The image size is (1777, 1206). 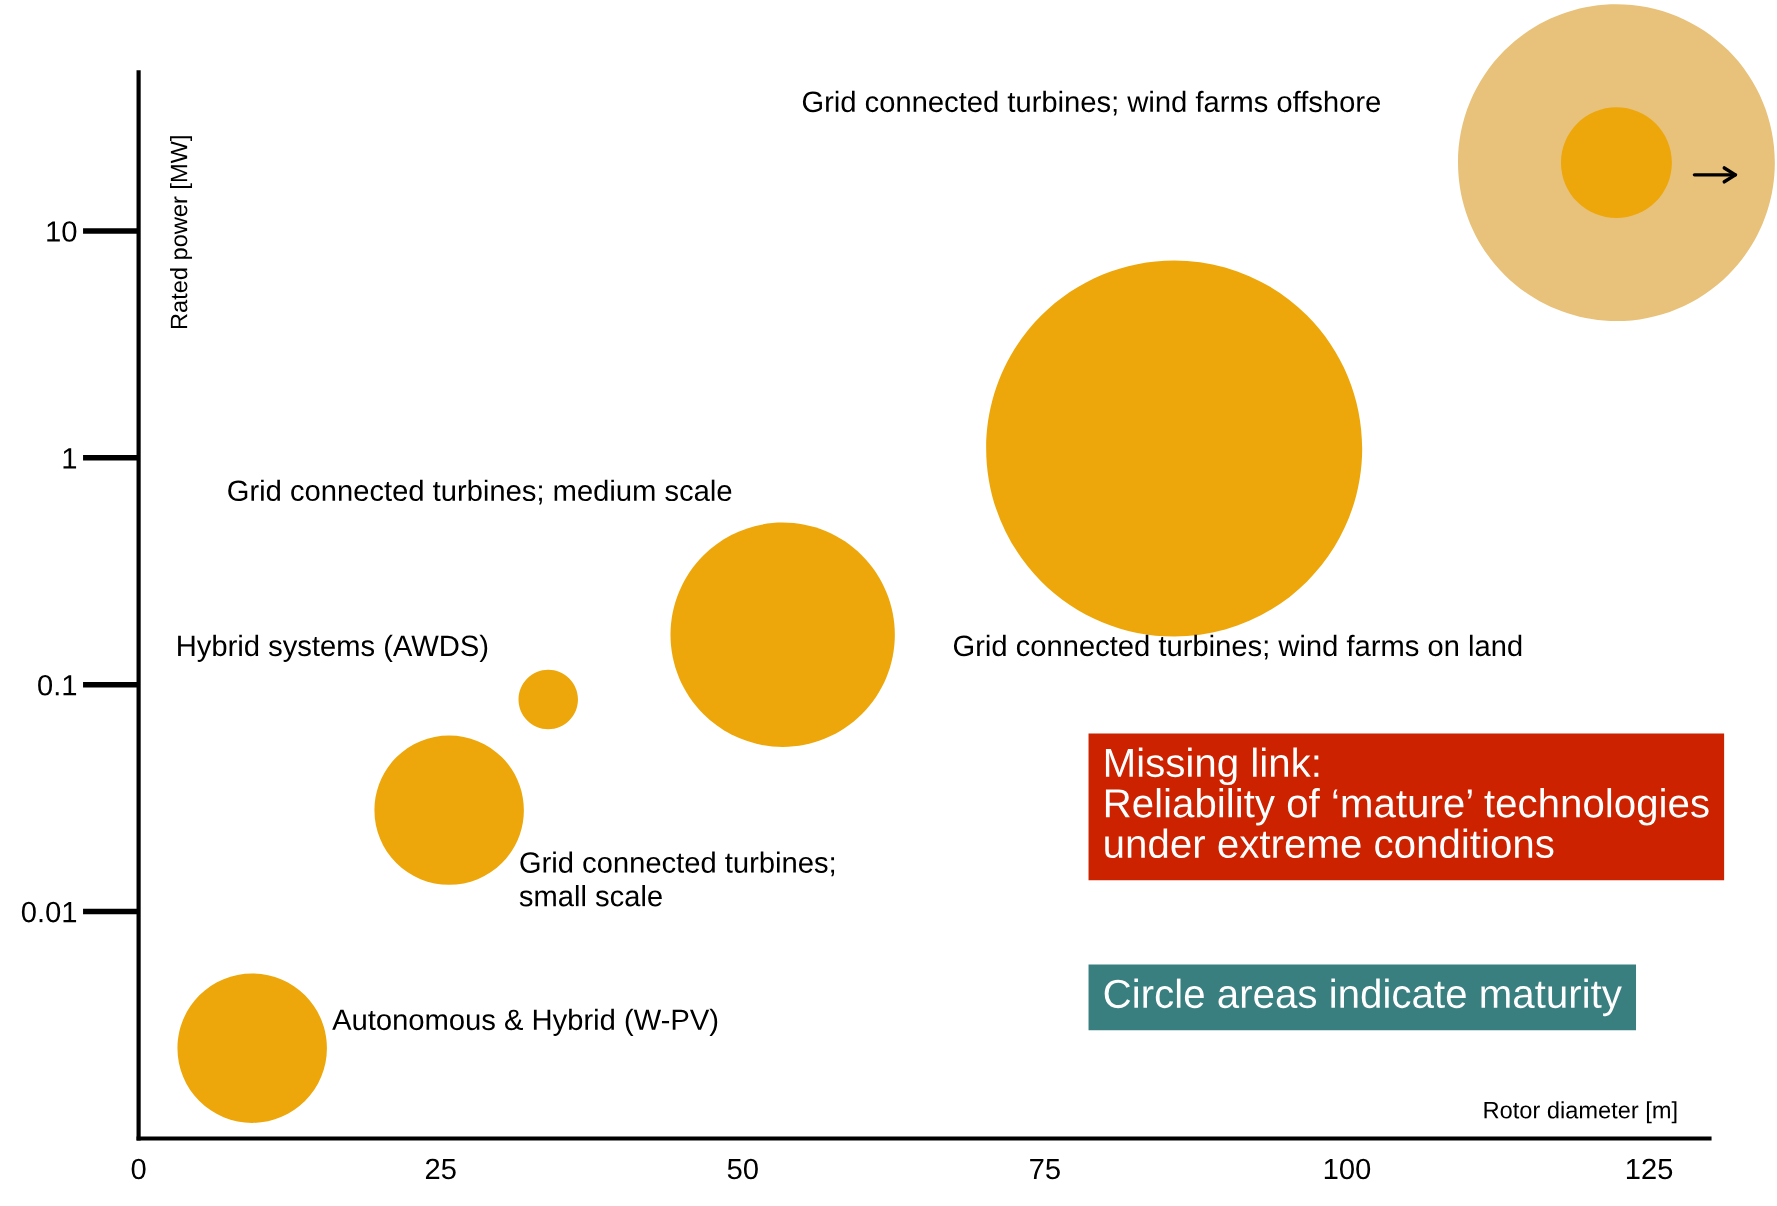 I want to click on y-tick-label: 10, so click(x=62, y=231).